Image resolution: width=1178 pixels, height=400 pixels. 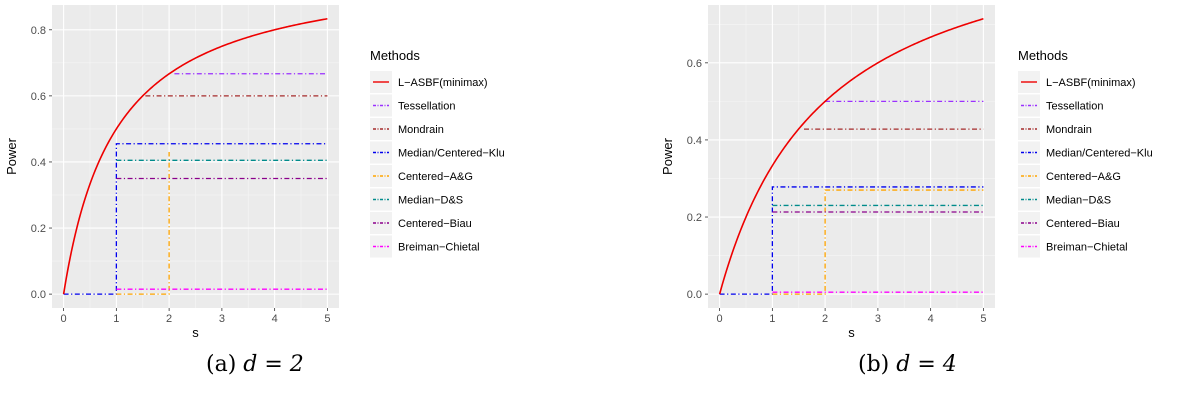 I want to click on caption-a-math: d = 2, so click(x=273, y=364).